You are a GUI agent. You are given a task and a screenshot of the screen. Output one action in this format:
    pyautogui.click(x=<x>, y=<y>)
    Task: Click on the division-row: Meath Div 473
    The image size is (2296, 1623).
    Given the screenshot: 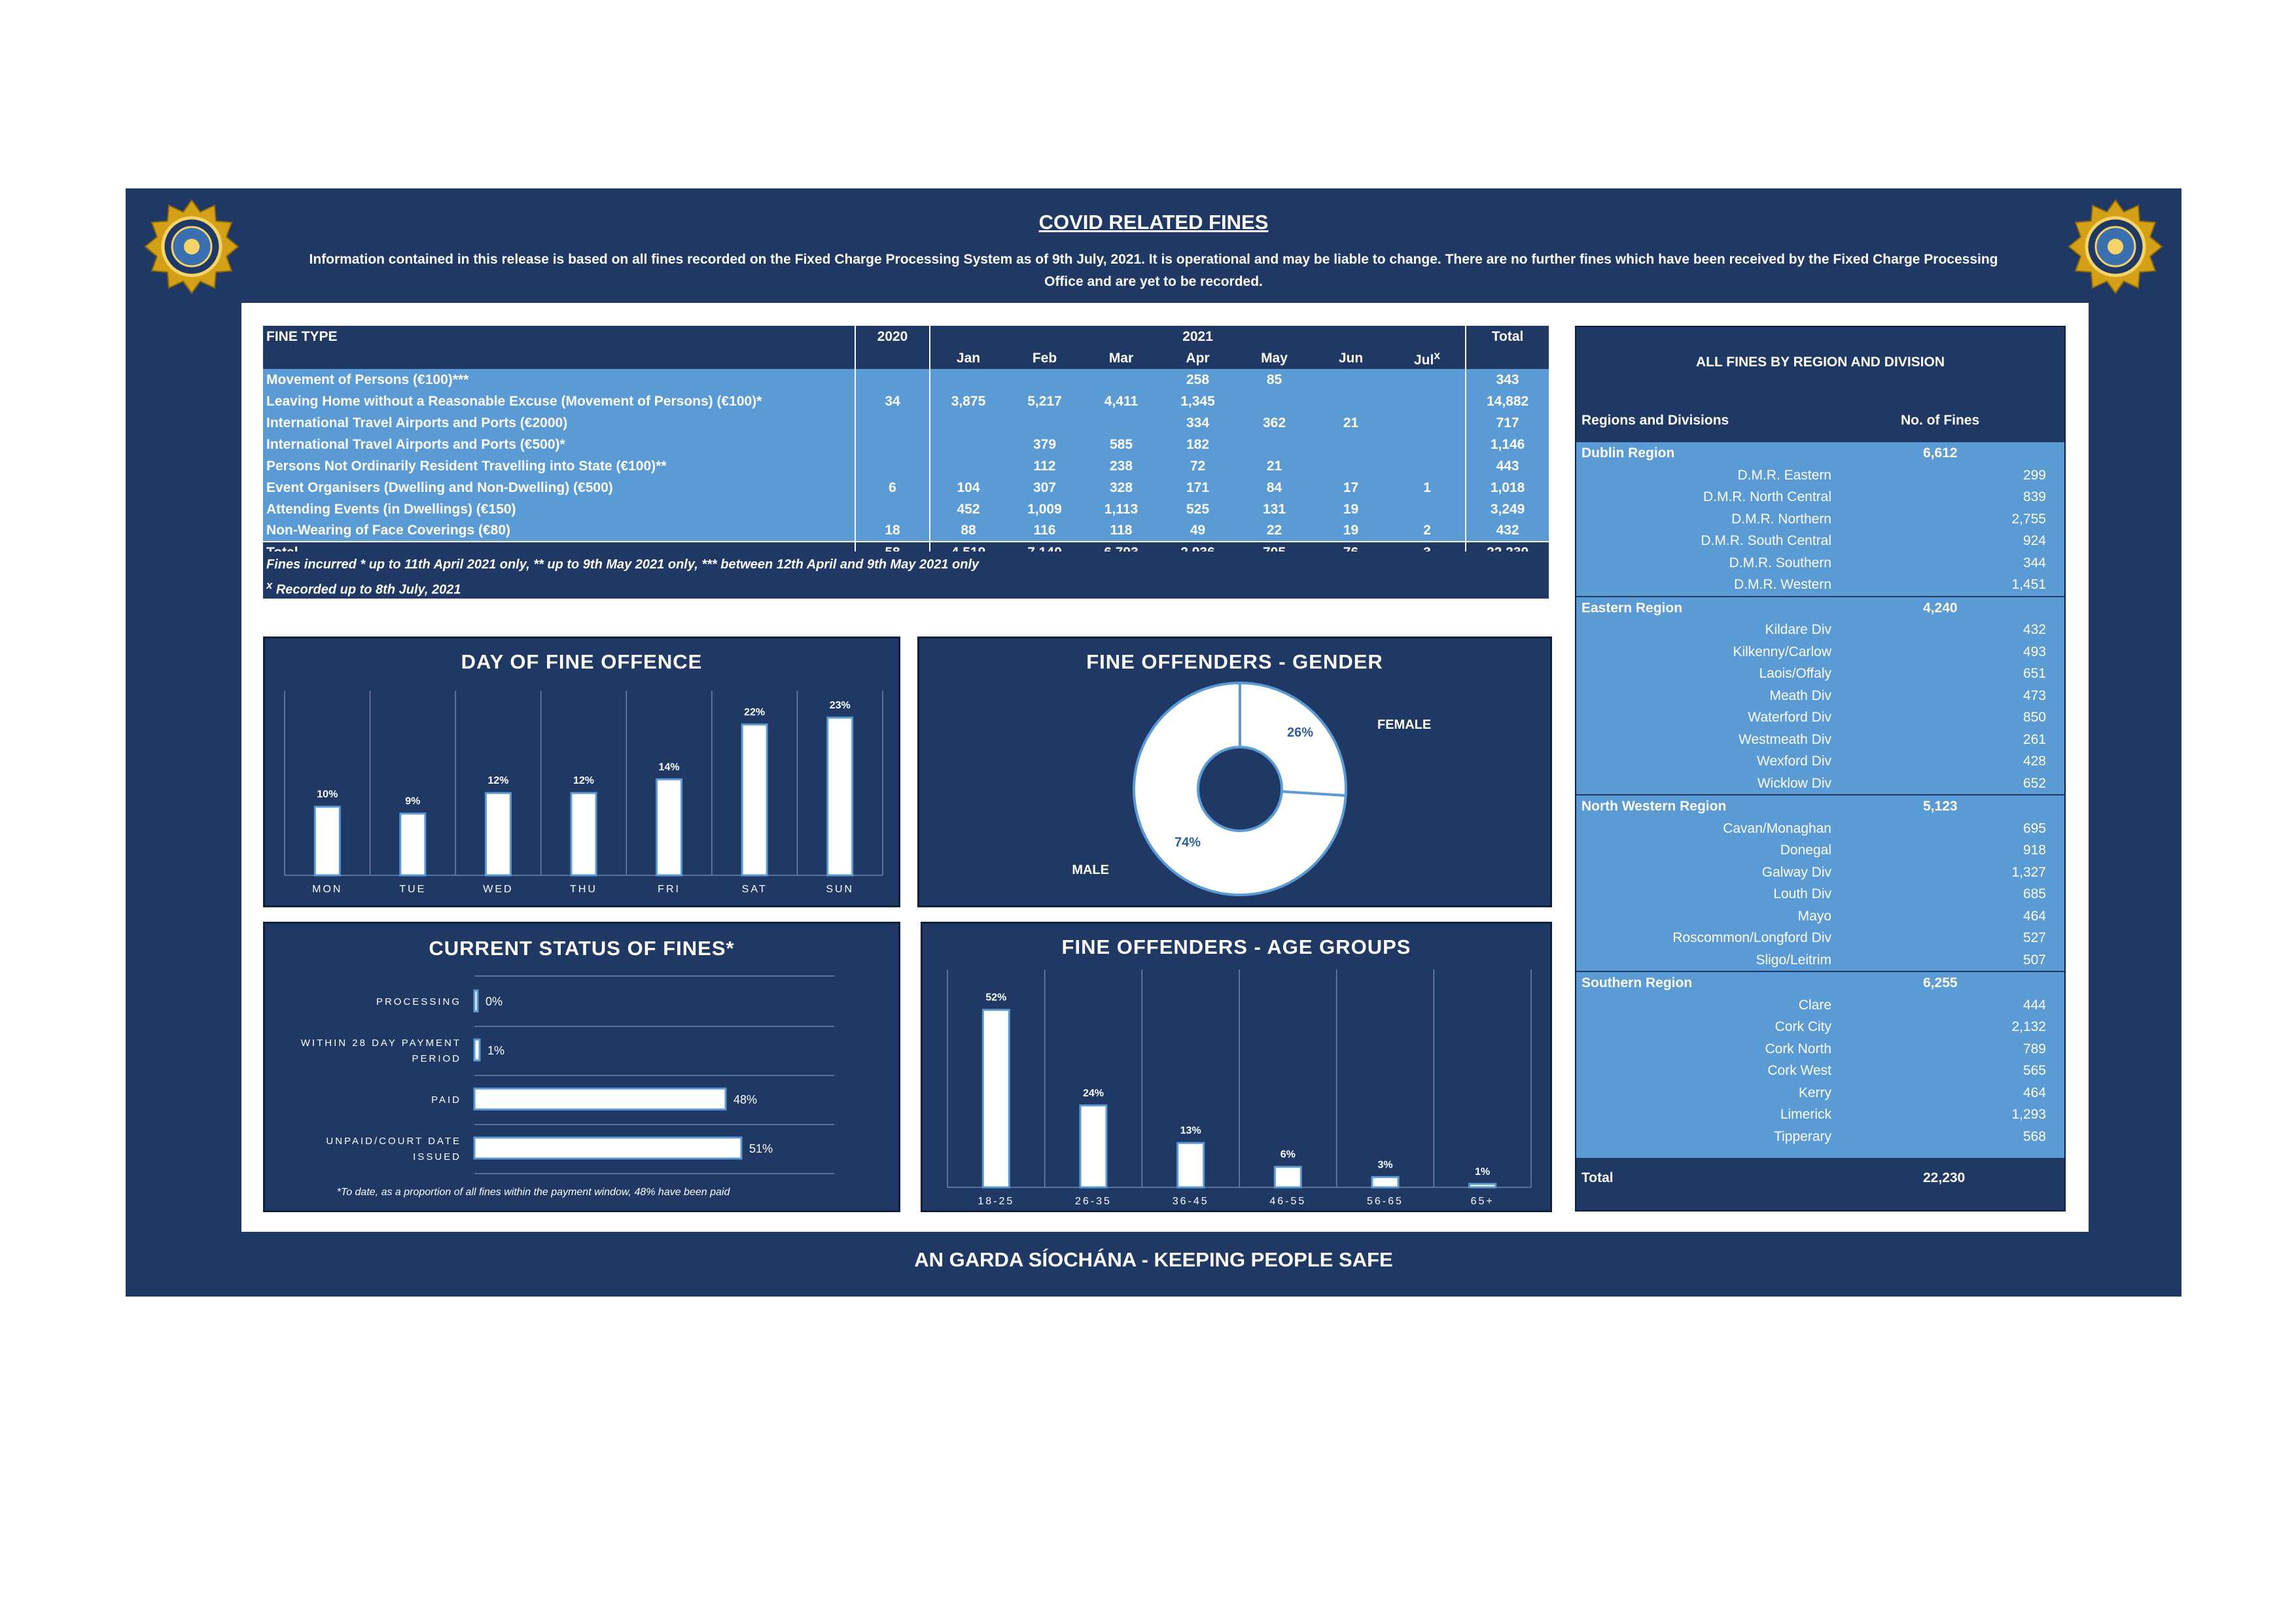 What is the action you would take?
    pyautogui.click(x=1820, y=696)
    